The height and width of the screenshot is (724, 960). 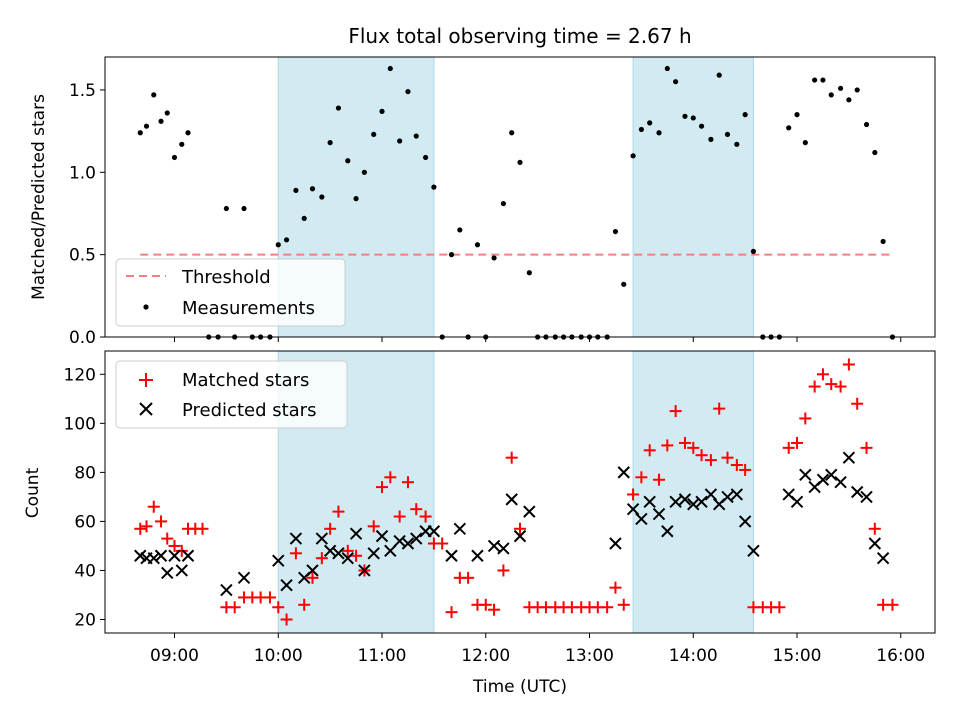 What do you see at coordinates (87, 214) in the screenshot?
I see `top-y-ticks: 0.0 0.5 1.0 1.5` at bounding box center [87, 214].